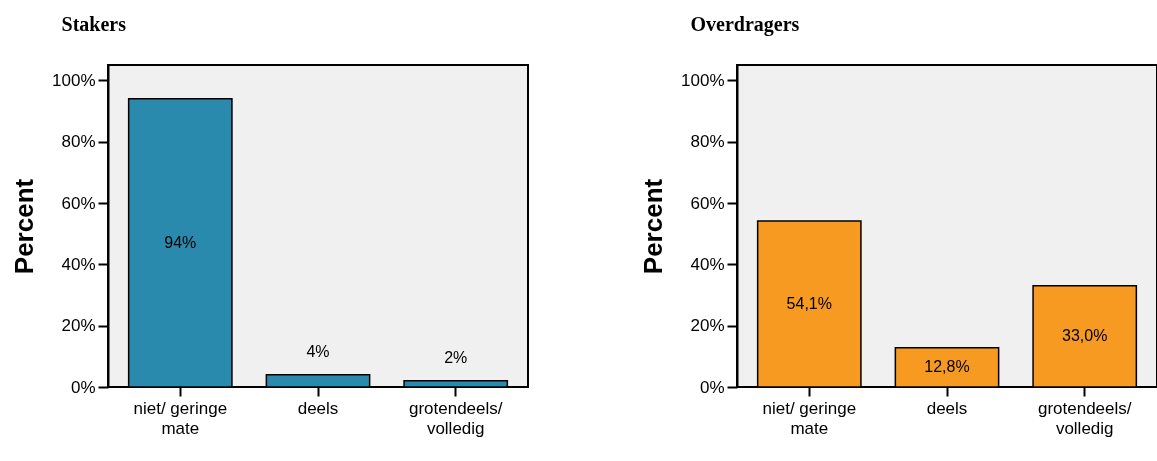 Image resolution: width=1157 pixels, height=461 pixels. I want to click on data-label: 94%, so click(180, 242).